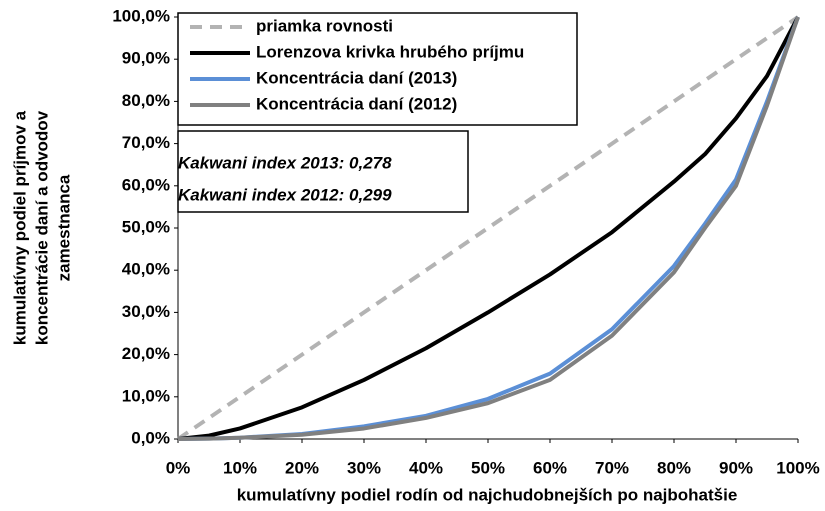 The height and width of the screenshot is (511, 825). What do you see at coordinates (146, 58) in the screenshot?
I see `y-tick-label: 90,0%` at bounding box center [146, 58].